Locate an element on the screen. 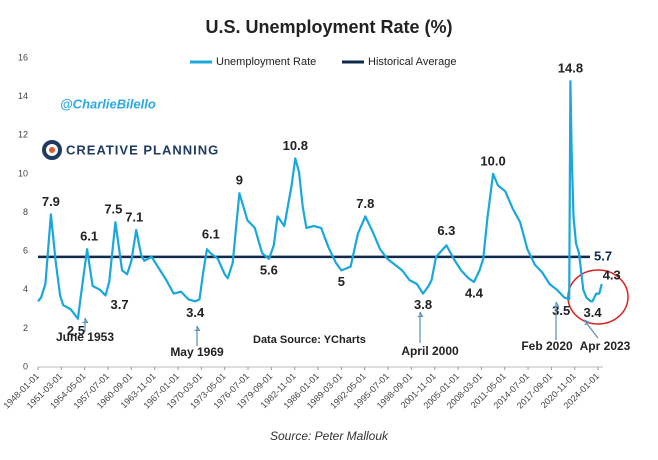 This screenshot has width=658, height=460. data-label: 7.9 is located at coordinates (51, 201).